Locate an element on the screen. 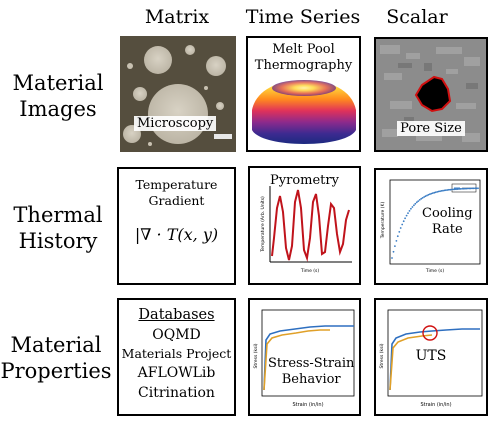  cooling-y-axis-label: Temperature (K) is located at coordinates (383, 221).